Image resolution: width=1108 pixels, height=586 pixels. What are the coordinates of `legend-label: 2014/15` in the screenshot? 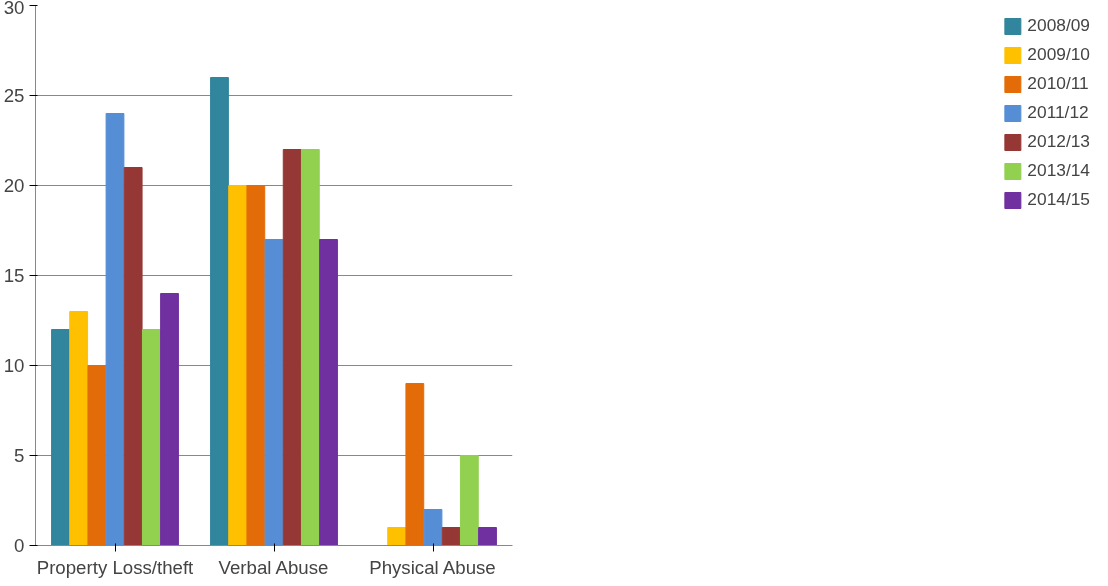 It's located at (1058, 199).